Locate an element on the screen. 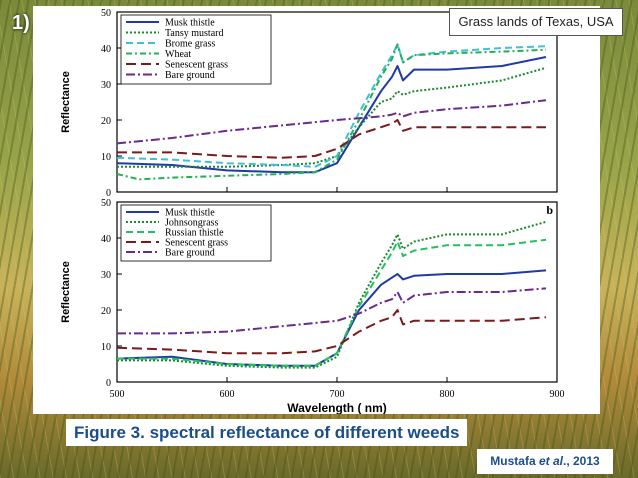  legend-label: Brome grass is located at coordinates (190, 44).